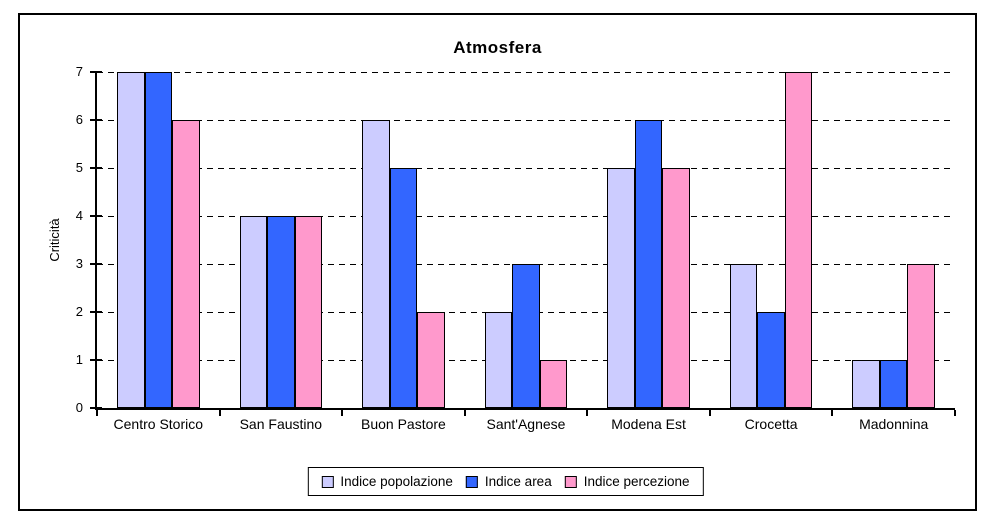 The image size is (993, 525). Describe the element at coordinates (79, 215) in the screenshot. I see `y-tick-label: 4` at that location.